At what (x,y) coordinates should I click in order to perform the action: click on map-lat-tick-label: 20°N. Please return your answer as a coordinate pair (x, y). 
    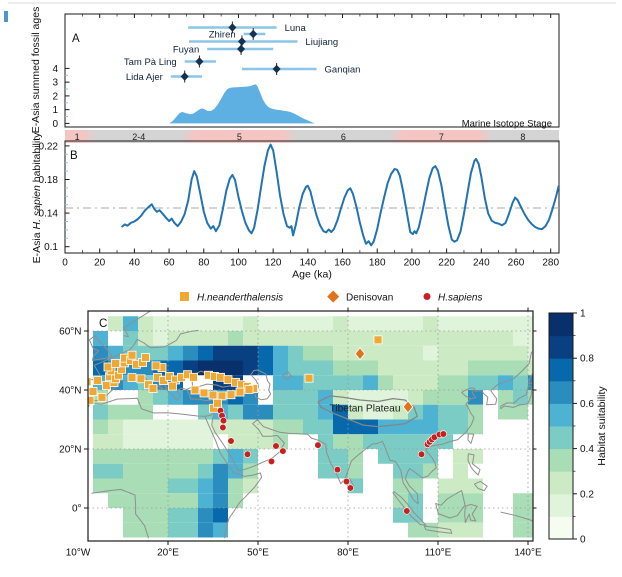
    Looking at the image, I should click on (70, 450).